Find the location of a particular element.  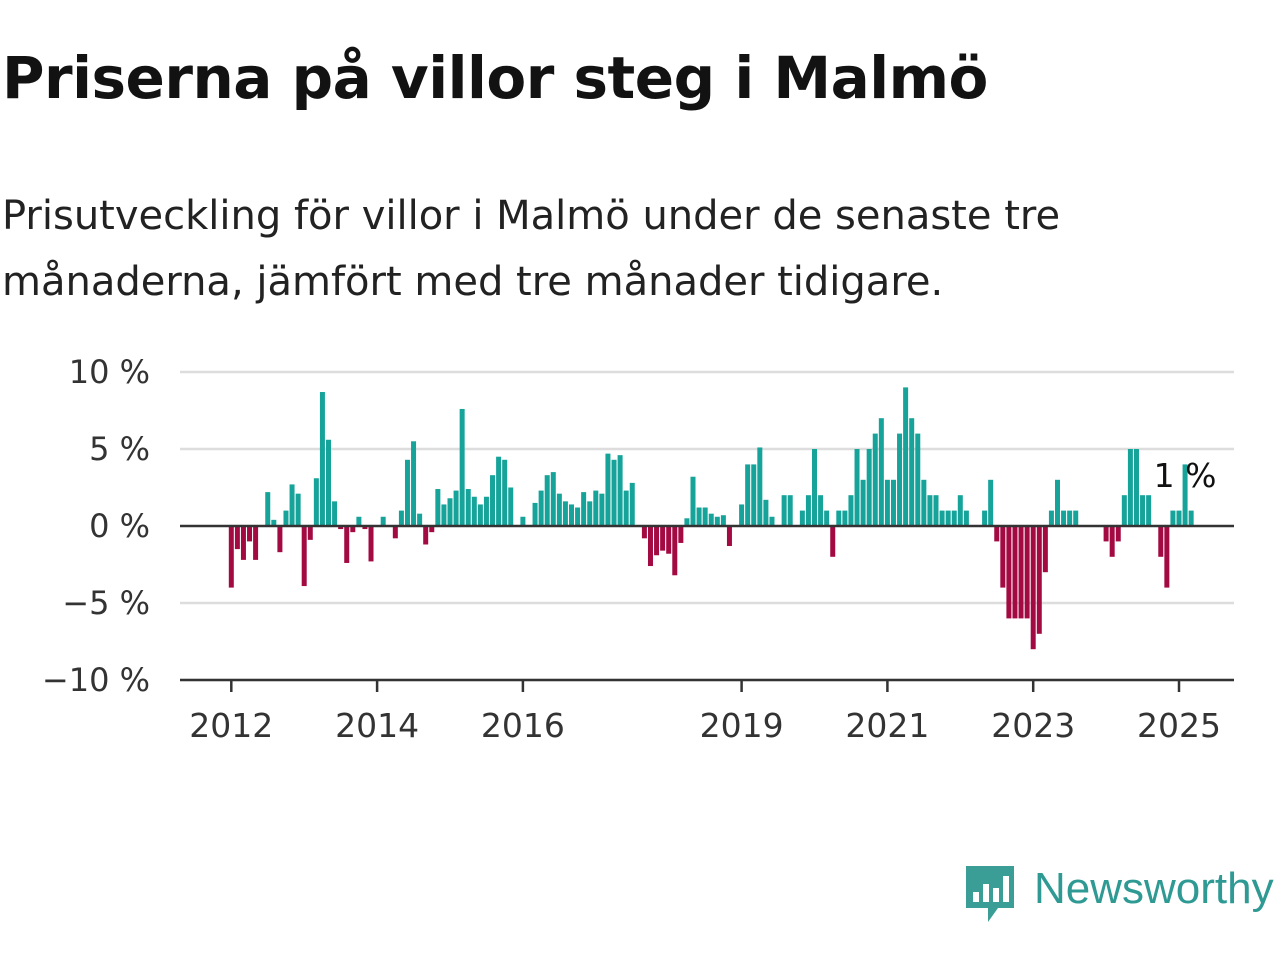

x-tick-label: 2025 is located at coordinates (1179, 725).